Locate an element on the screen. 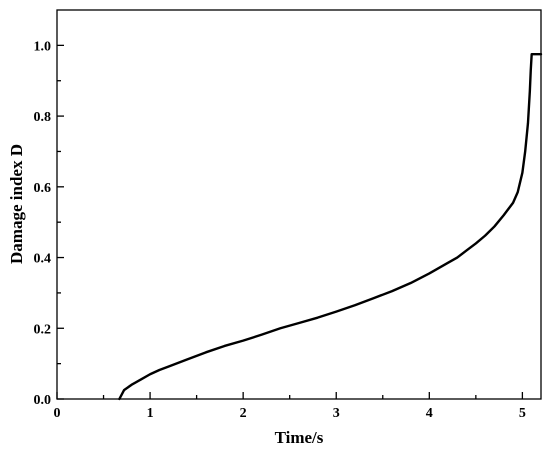  x-tick-label: 5 is located at coordinates (522, 413).